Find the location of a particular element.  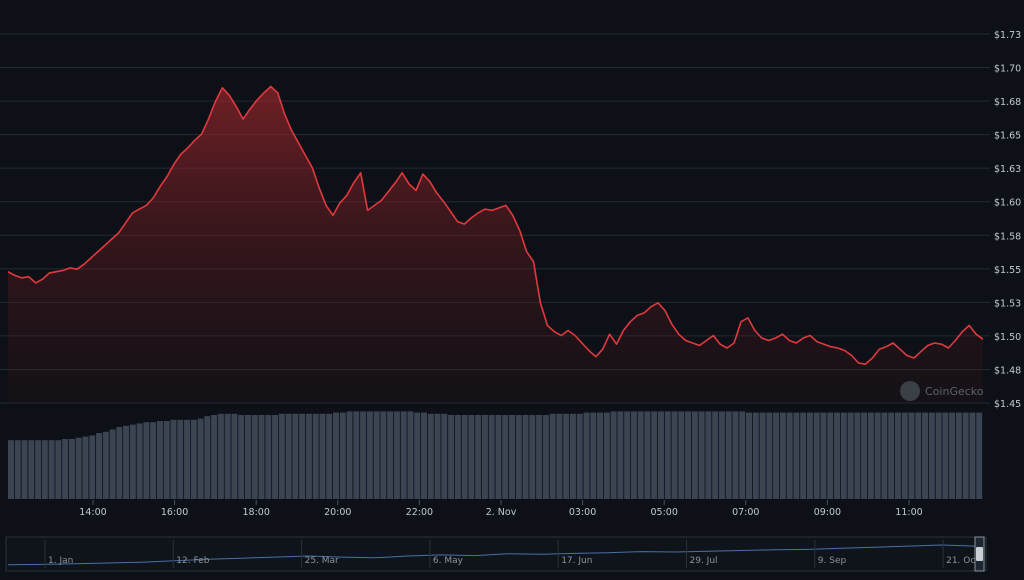

coingecko-watermark: CoinGecko is located at coordinates (942, 391).